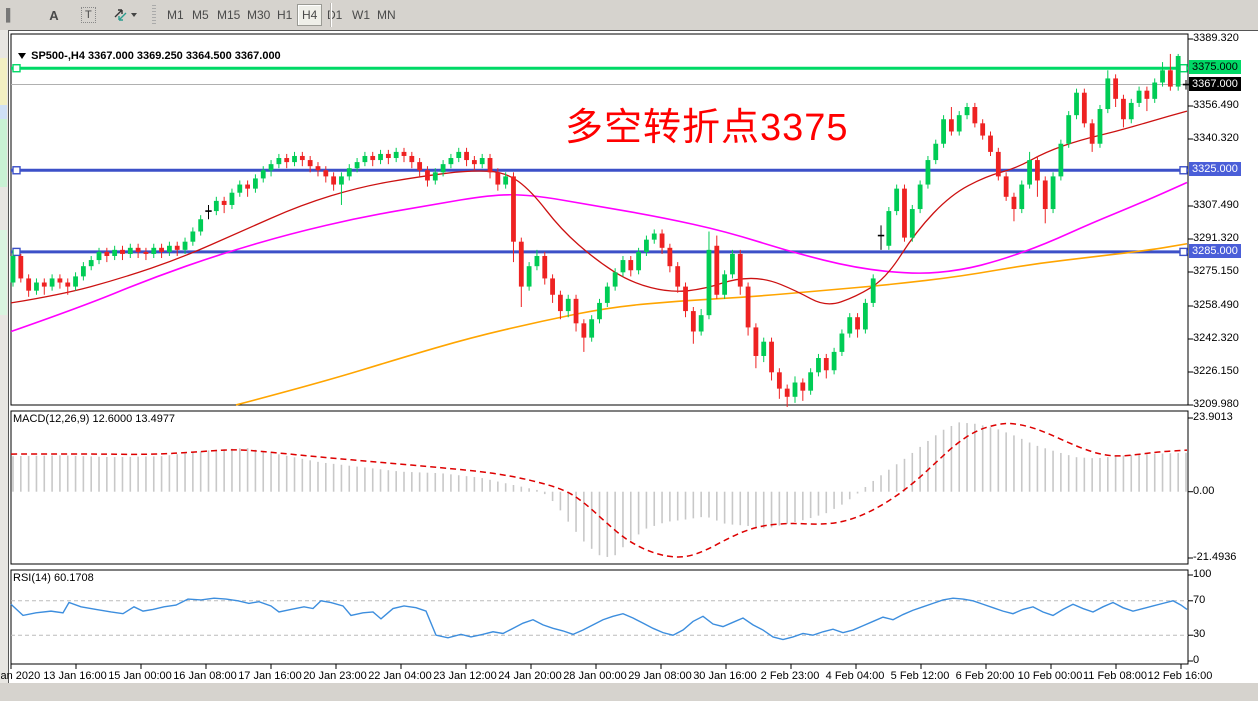 This screenshot has height=701, width=1258. What do you see at coordinates (229, 15) in the screenshot?
I see `timeframe-m15: M15` at bounding box center [229, 15].